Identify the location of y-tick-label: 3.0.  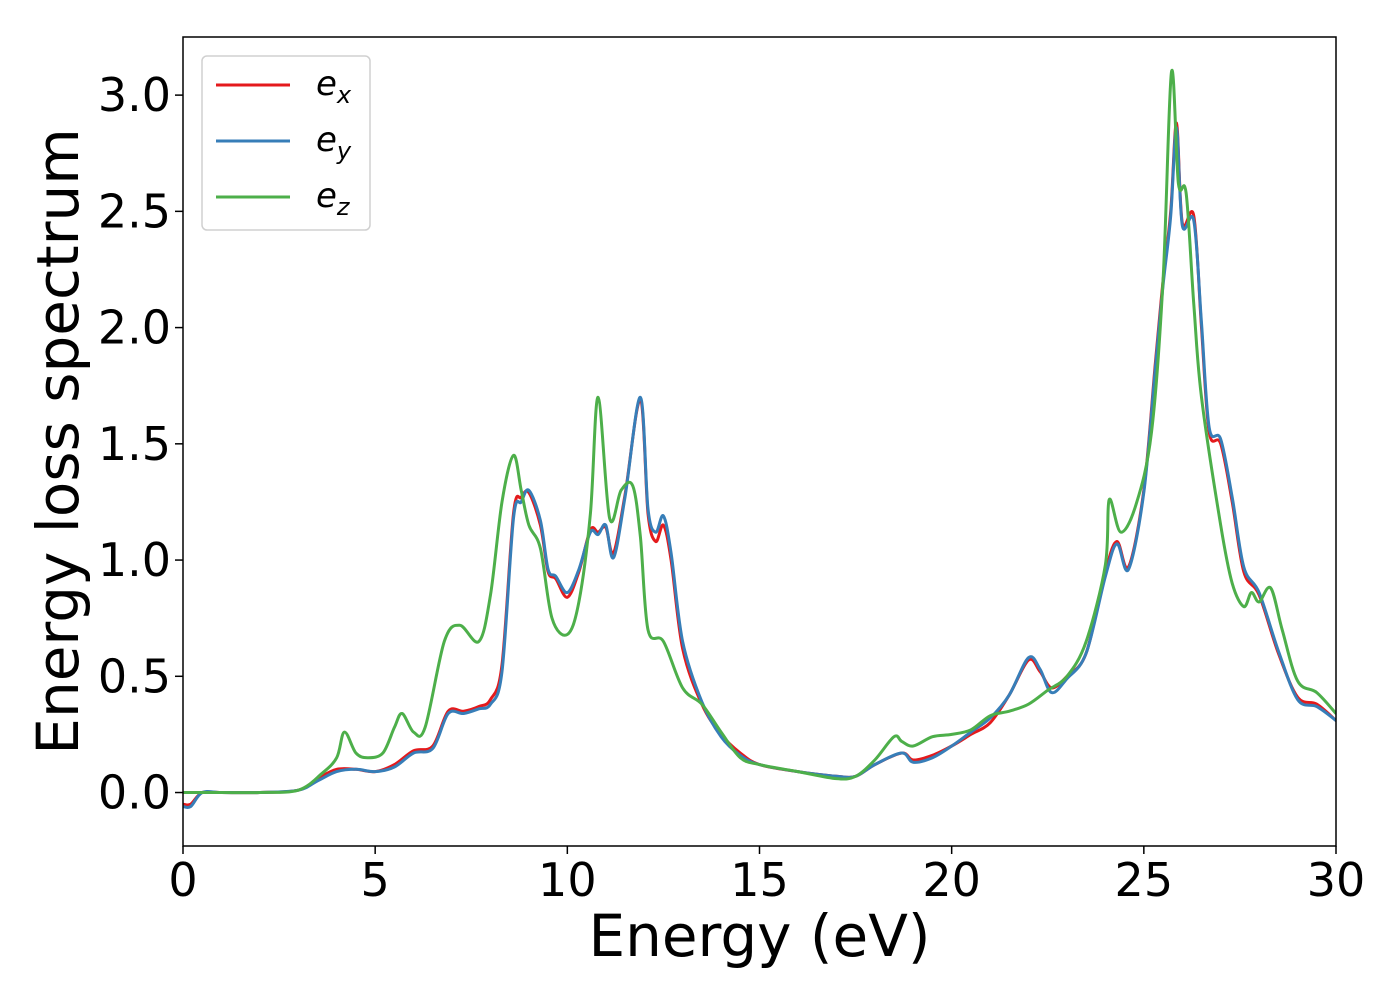
(134, 95).